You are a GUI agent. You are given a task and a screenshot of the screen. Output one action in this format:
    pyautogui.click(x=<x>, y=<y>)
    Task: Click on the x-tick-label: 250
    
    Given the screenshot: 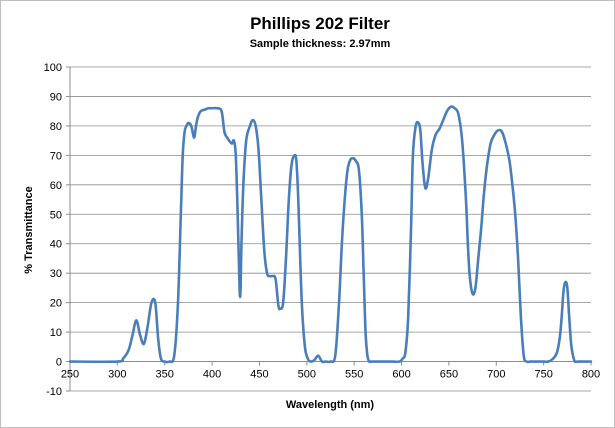 What is the action you would take?
    pyautogui.click(x=70, y=375)
    